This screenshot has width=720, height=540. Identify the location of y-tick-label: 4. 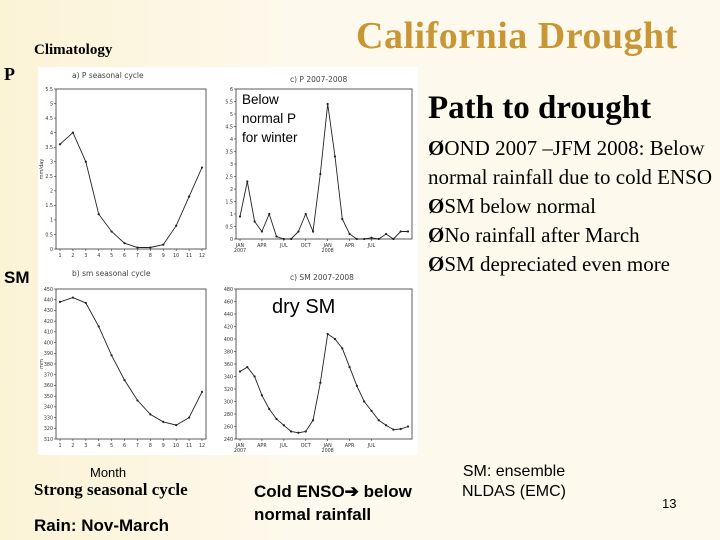
(51, 133).